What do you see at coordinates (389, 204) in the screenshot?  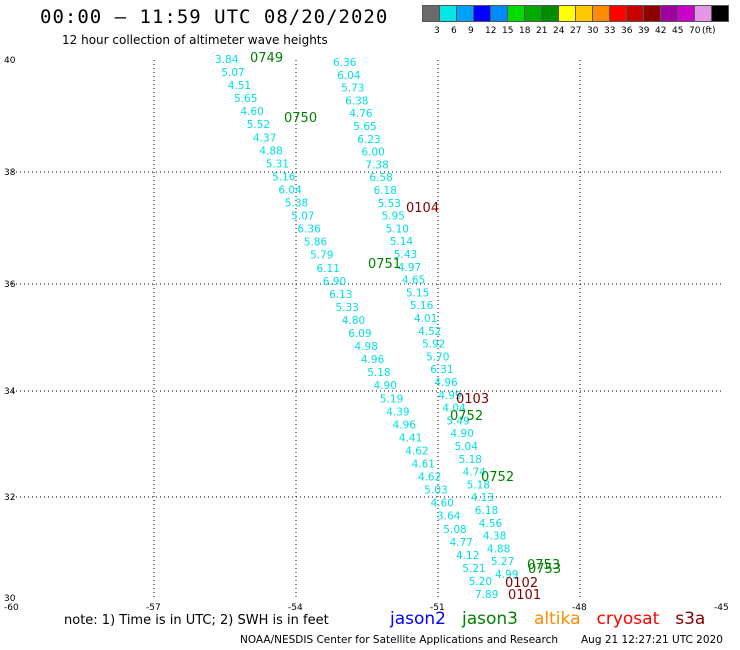 I see `wave-height-value: 5.53` at bounding box center [389, 204].